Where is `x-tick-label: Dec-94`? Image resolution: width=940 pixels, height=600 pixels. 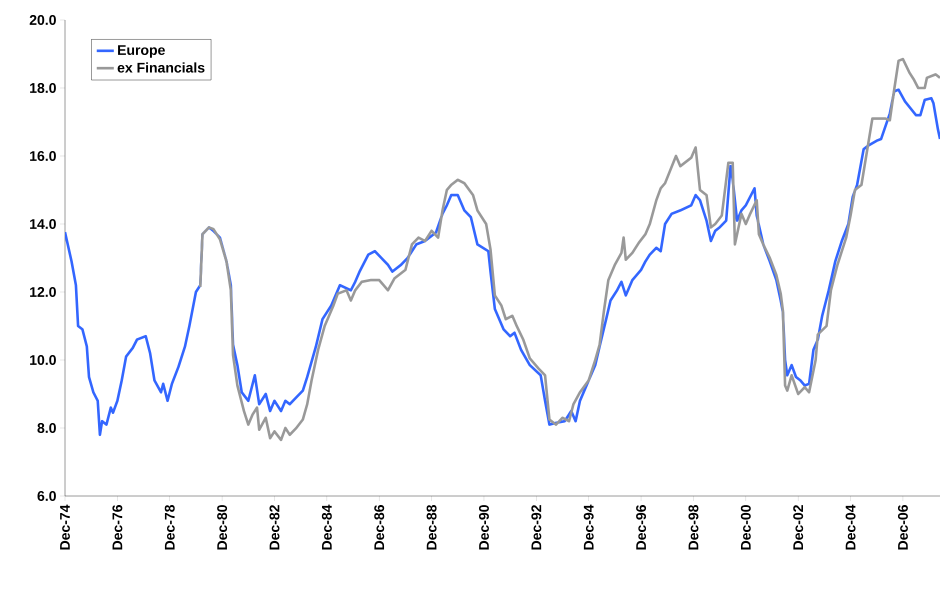
x-tick-label: Dec-94 is located at coordinates (589, 527).